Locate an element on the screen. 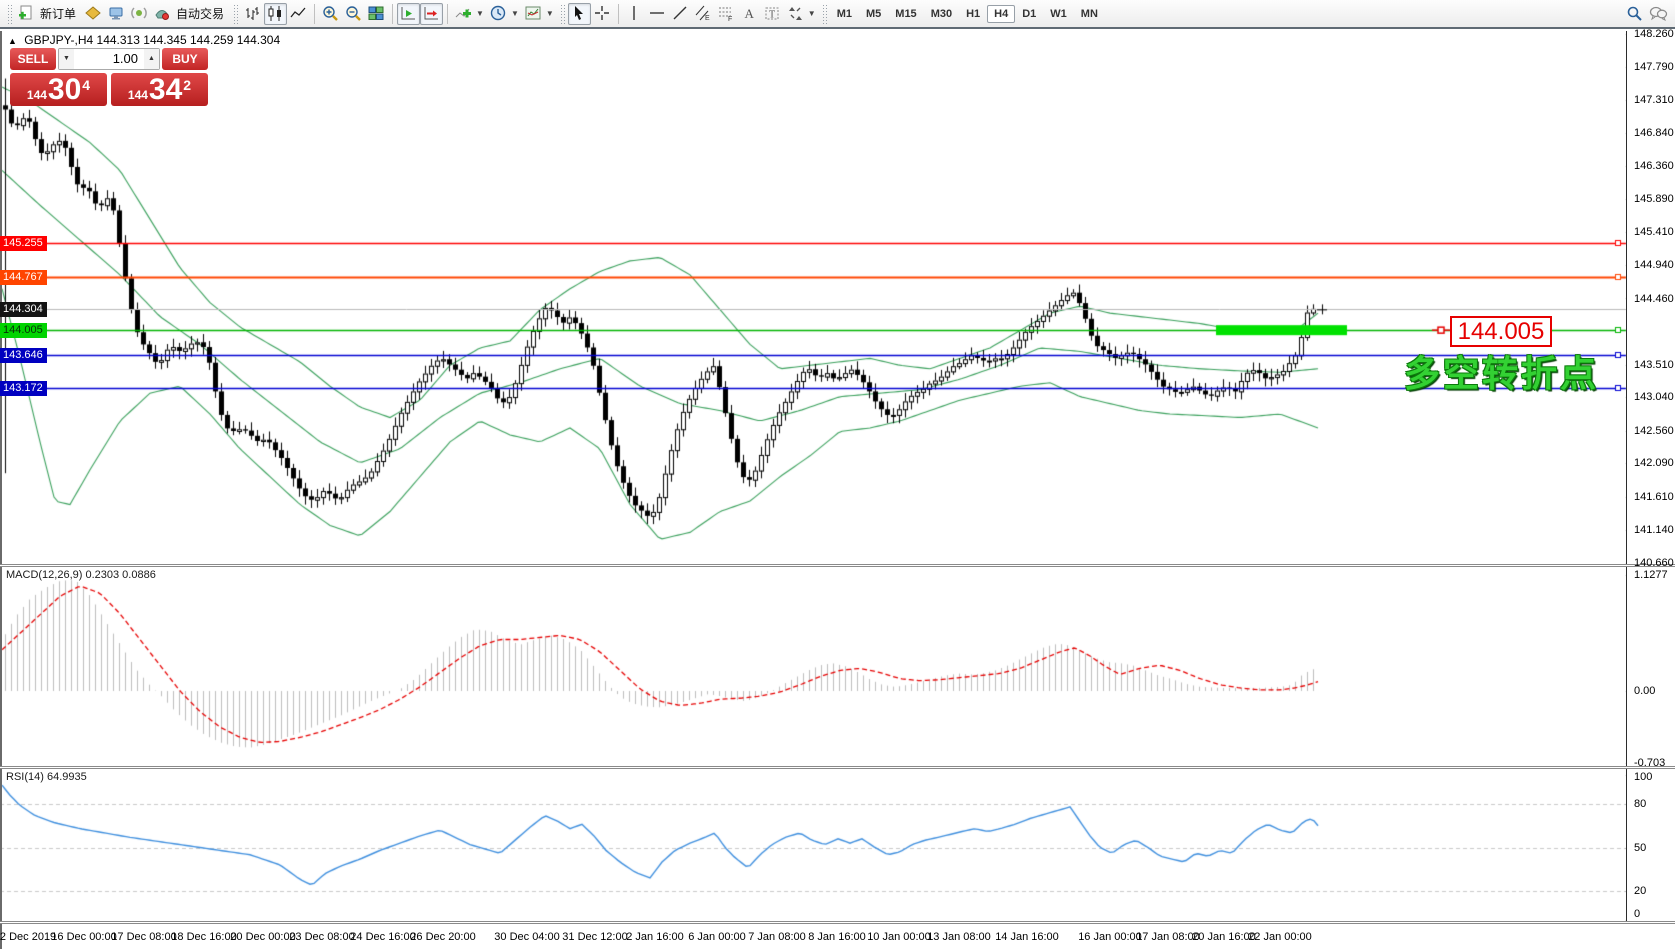 This screenshot has width=1675, height=949. periods-button is located at coordinates (498, 14).